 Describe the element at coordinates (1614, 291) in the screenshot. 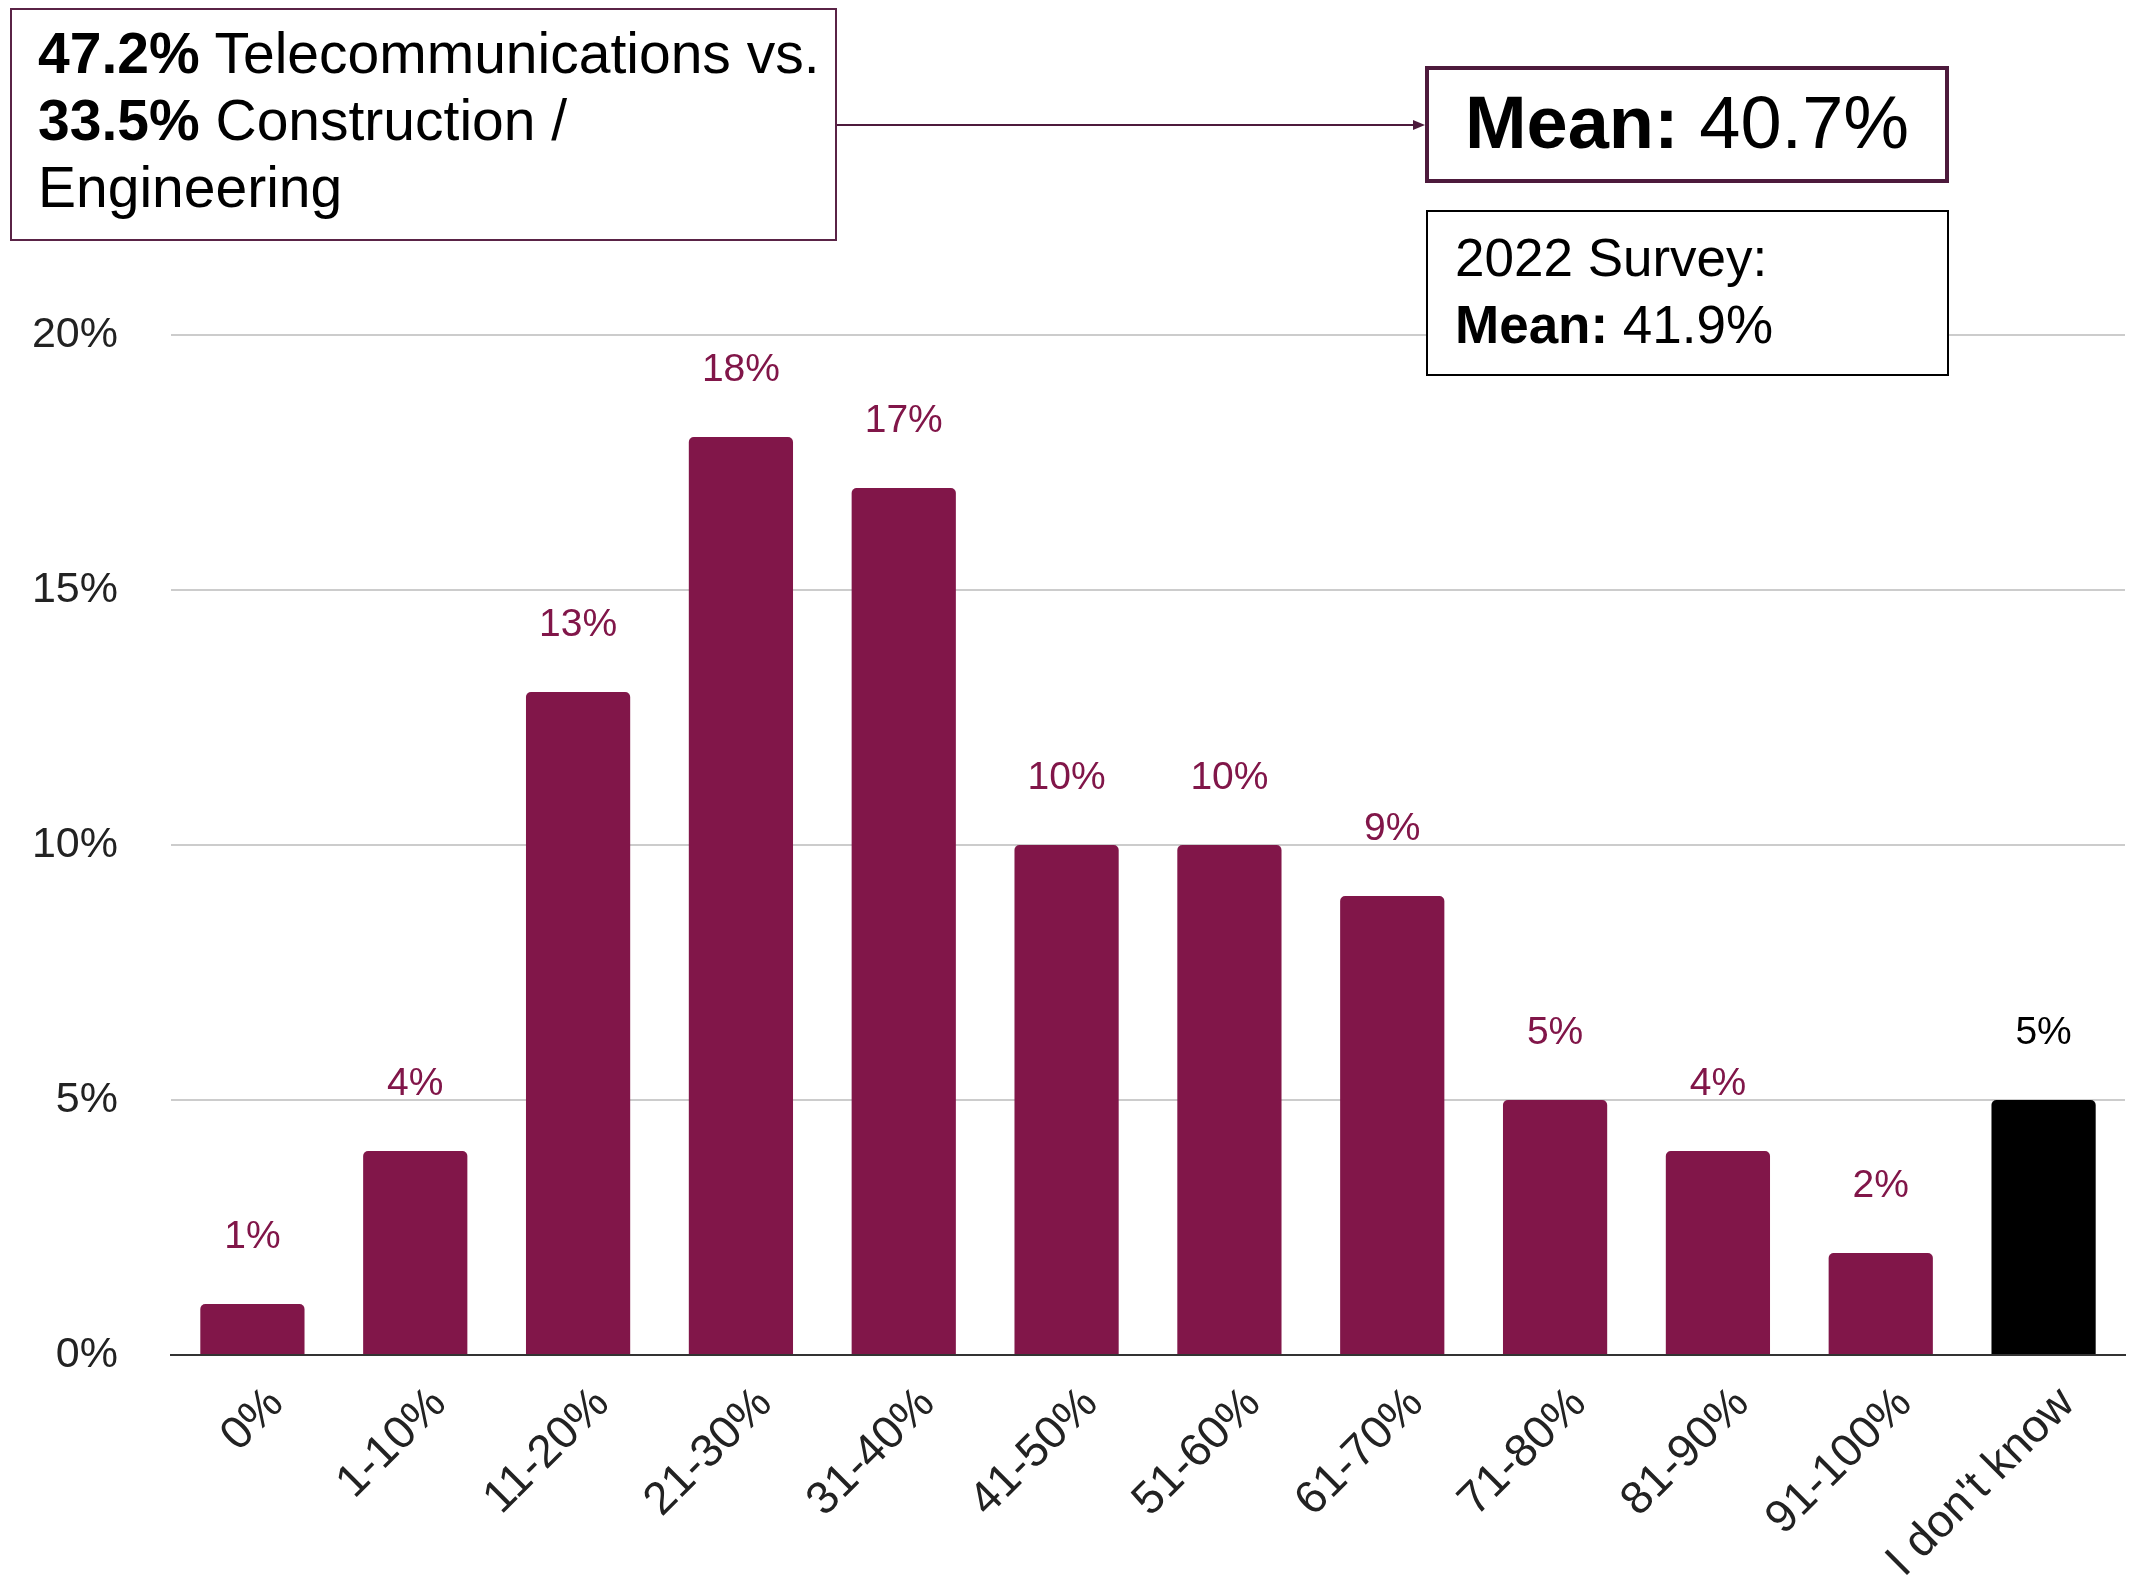

I see `annotation: 2022 Survey: Mean: 41.9%` at that location.